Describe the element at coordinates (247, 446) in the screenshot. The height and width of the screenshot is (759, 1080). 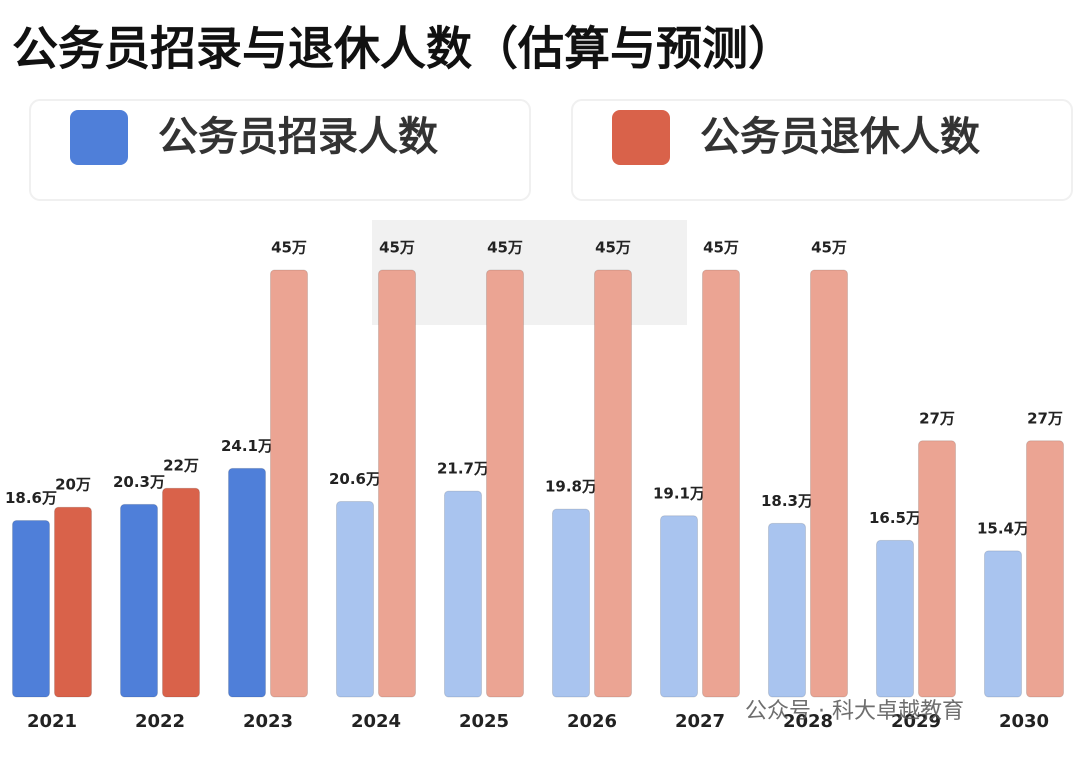
I see `value-label: 24.1万` at that location.